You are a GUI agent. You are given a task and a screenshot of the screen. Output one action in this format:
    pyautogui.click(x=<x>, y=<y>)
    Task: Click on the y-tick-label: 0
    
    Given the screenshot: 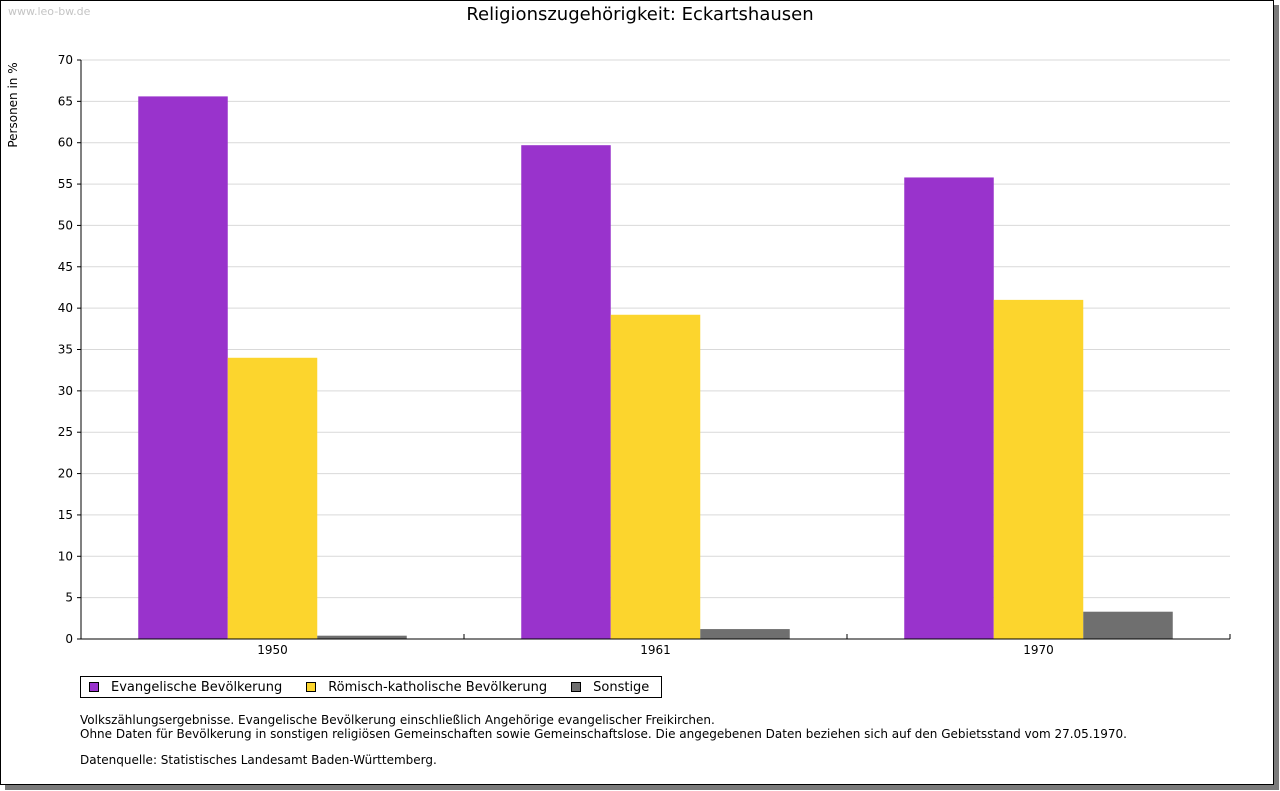 What is the action you would take?
    pyautogui.click(x=69, y=639)
    